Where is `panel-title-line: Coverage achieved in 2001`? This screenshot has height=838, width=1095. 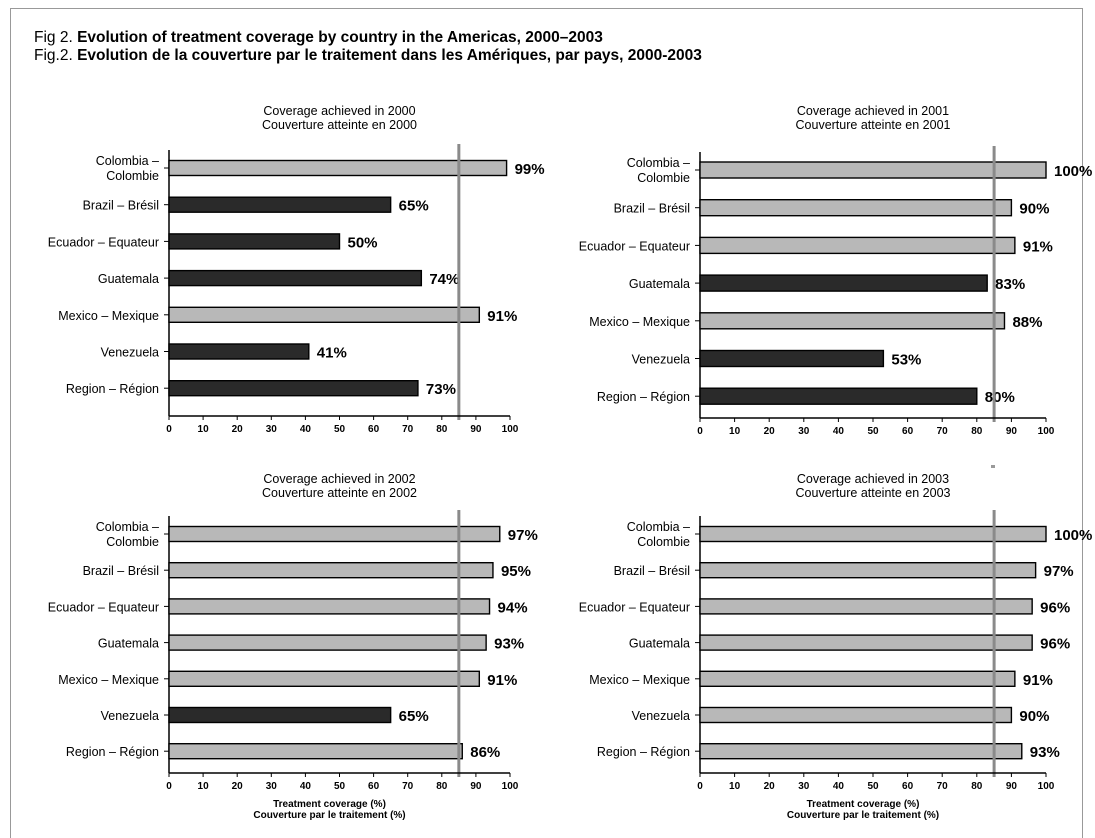
panel-title-line: Coverage achieved in 2001 is located at coordinates (873, 111).